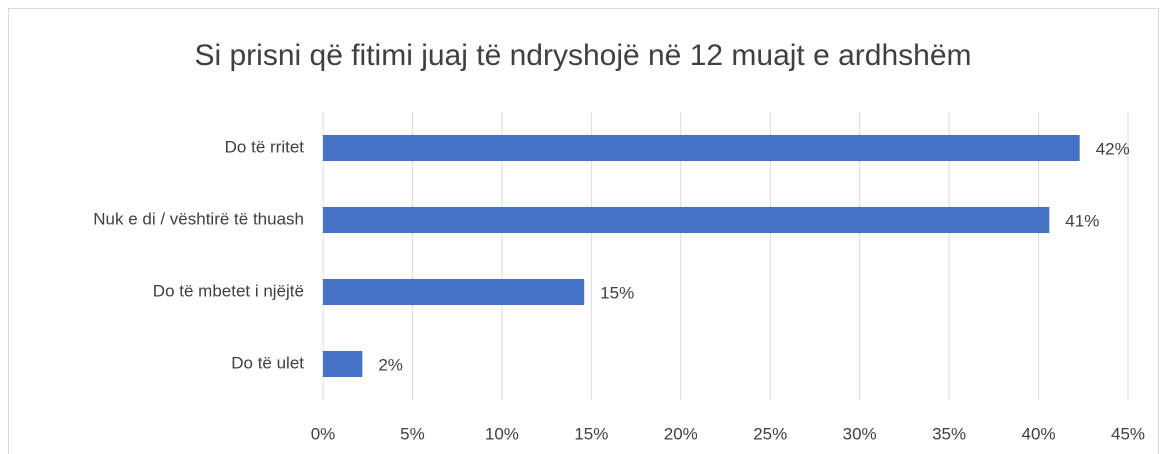  Describe the element at coordinates (591, 433) in the screenshot. I see `x-tick-label: 15%` at that location.